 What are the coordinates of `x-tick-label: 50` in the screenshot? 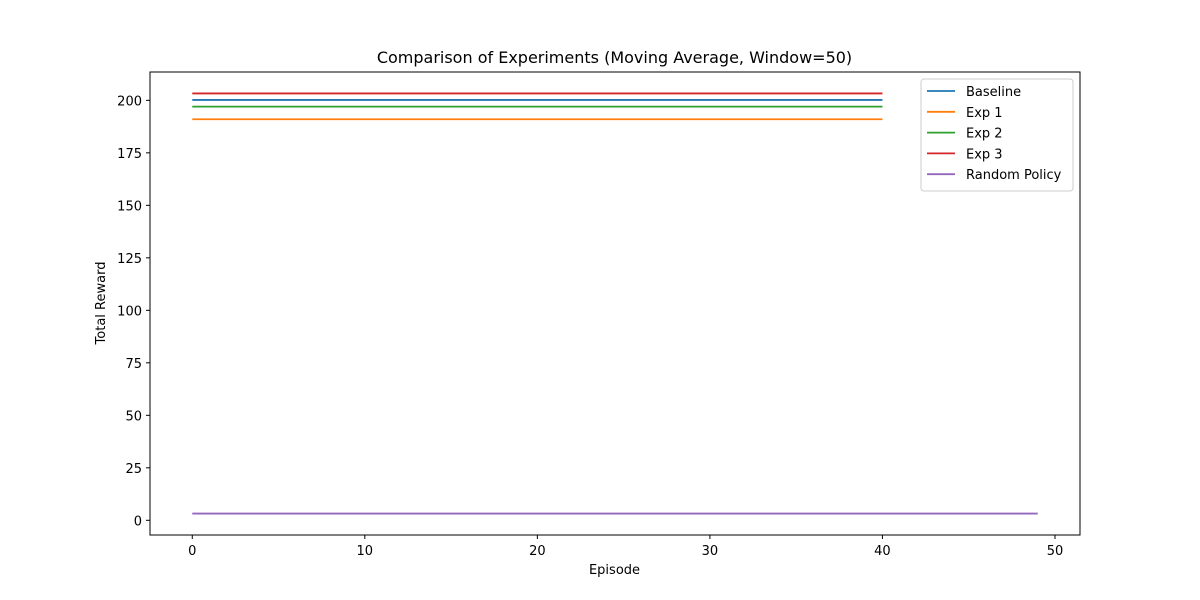 It's located at (1055, 551).